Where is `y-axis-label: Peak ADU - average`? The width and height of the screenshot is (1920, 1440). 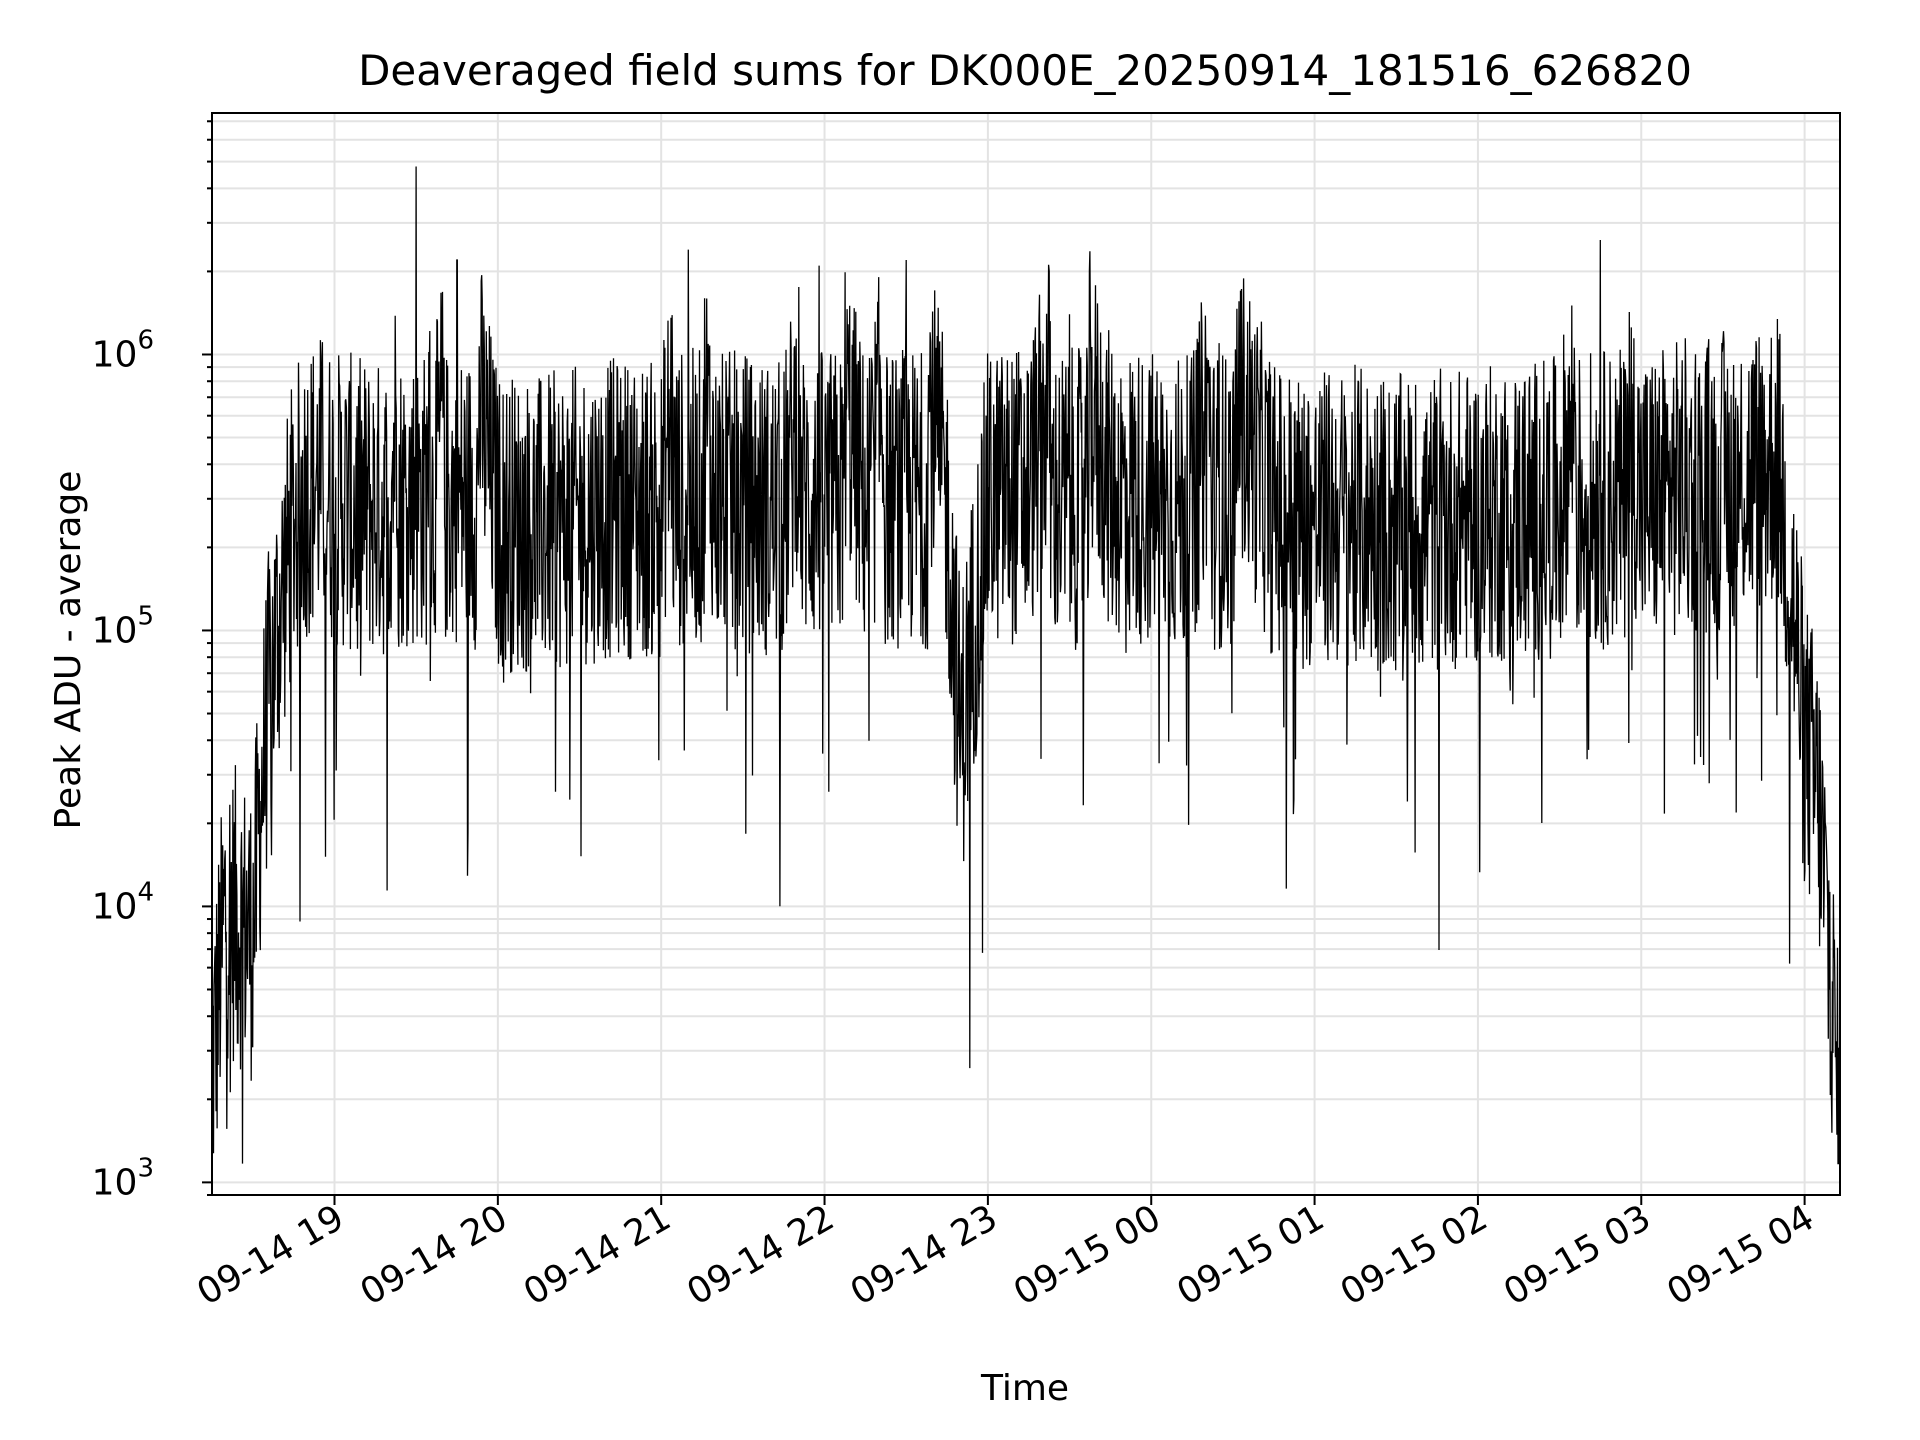
y-axis-label: Peak ADU - average is located at coordinates (68, 650).